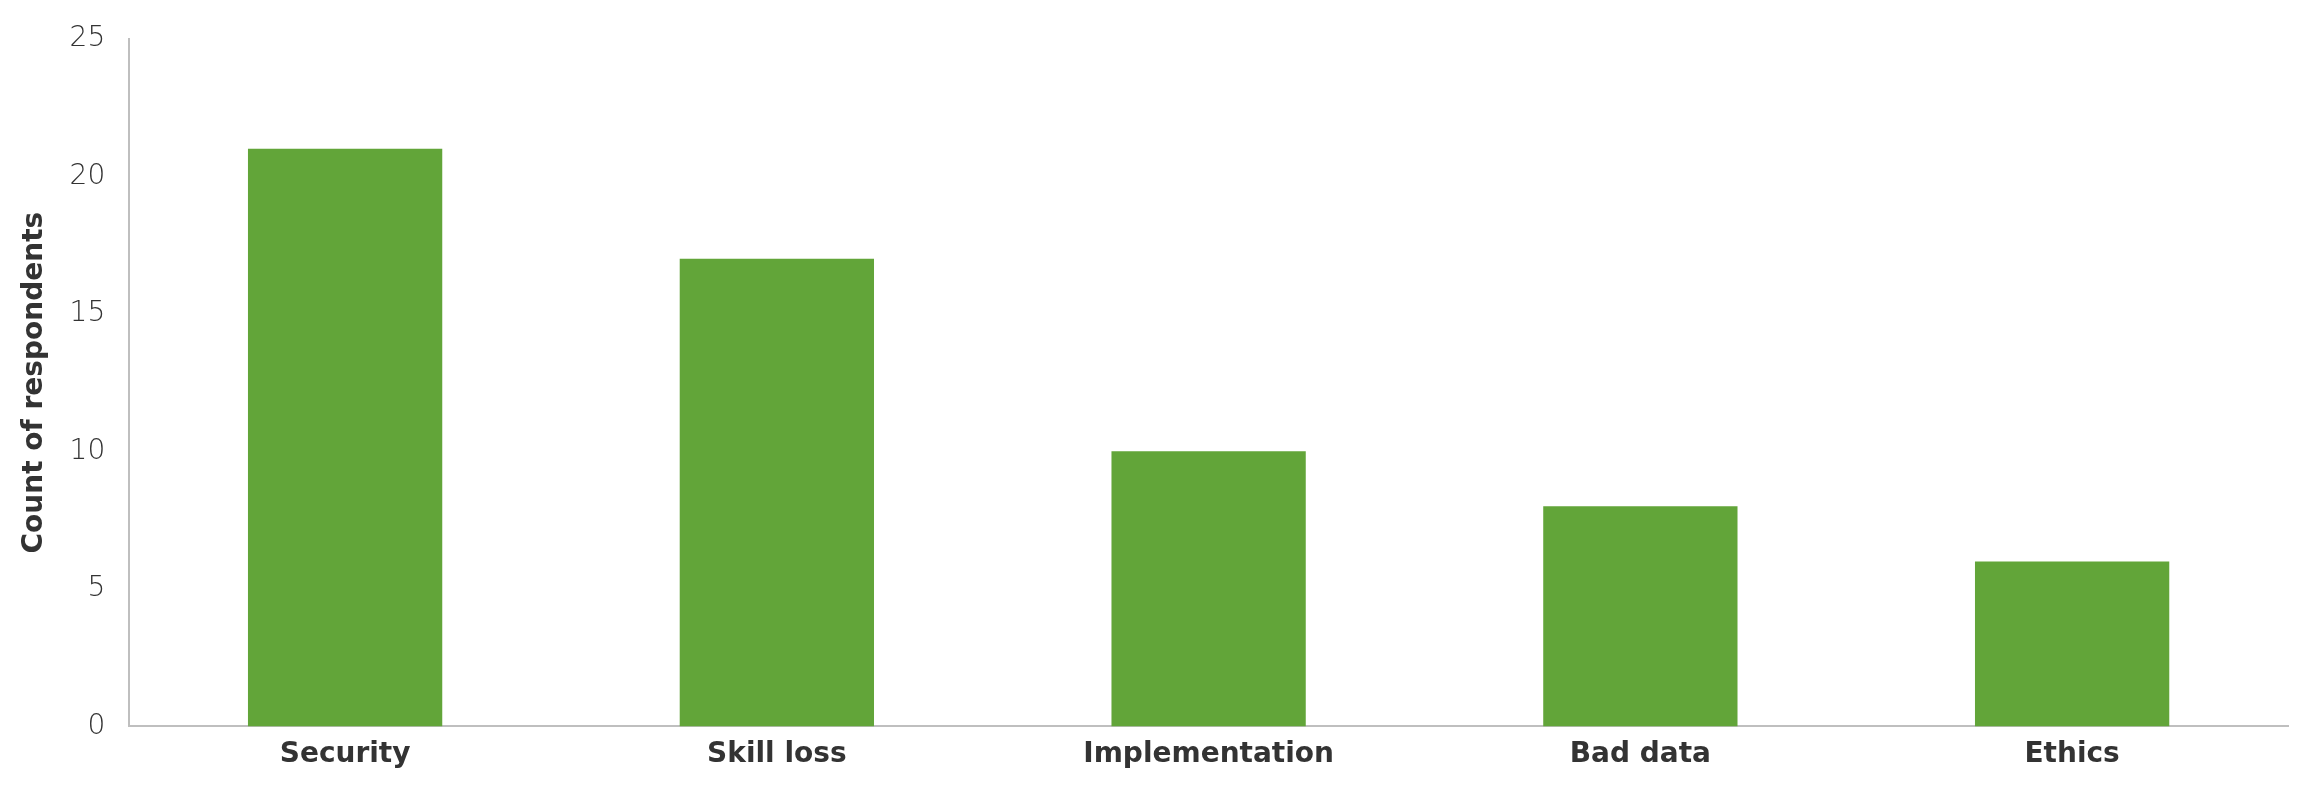  I want to click on x-tick-label: Bad data, so click(1640, 753).